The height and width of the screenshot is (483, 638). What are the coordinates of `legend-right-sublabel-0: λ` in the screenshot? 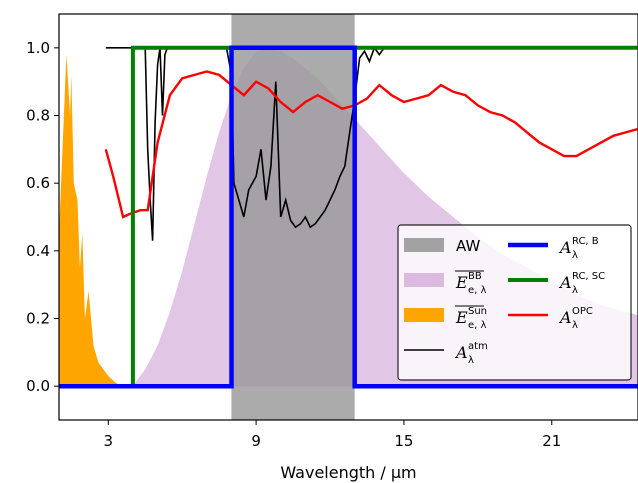 It's located at (575, 255).